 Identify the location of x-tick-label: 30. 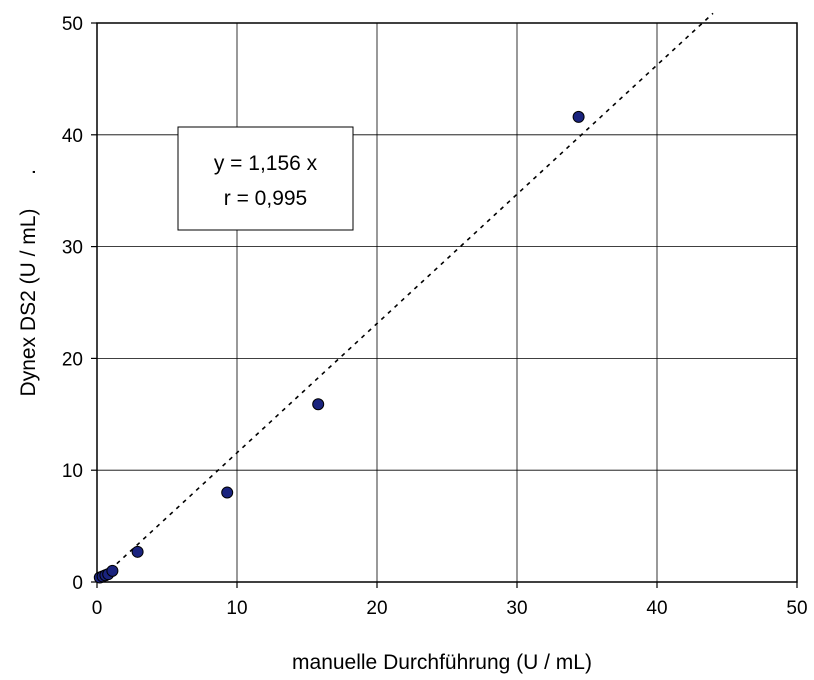
(516, 608).